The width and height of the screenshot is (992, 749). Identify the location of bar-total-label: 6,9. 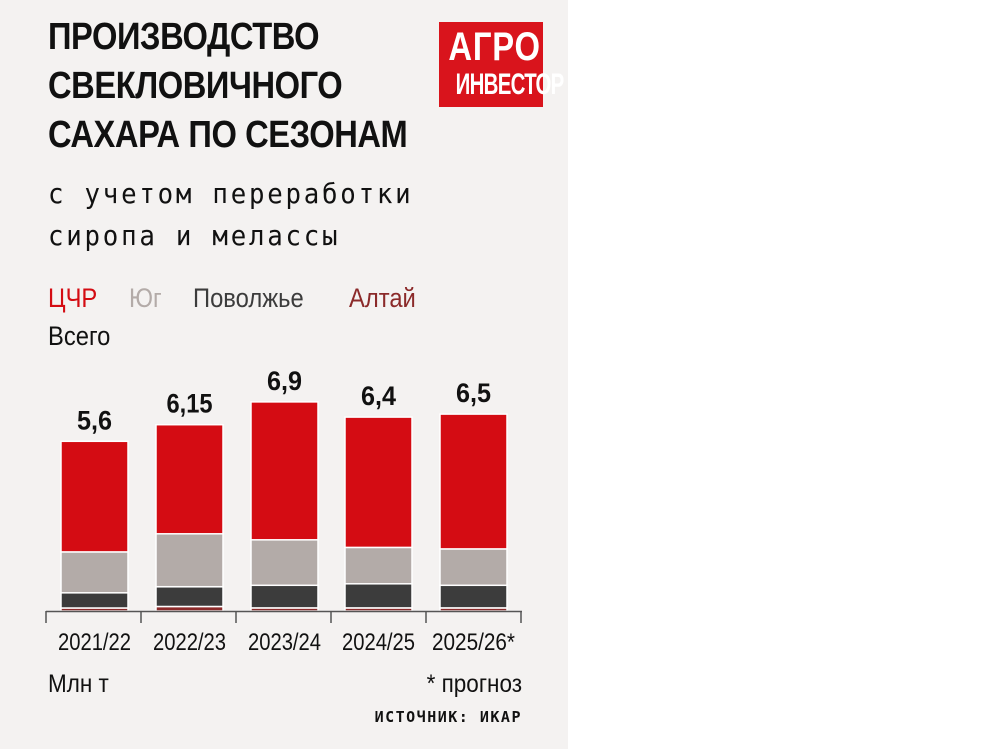
(284, 381).